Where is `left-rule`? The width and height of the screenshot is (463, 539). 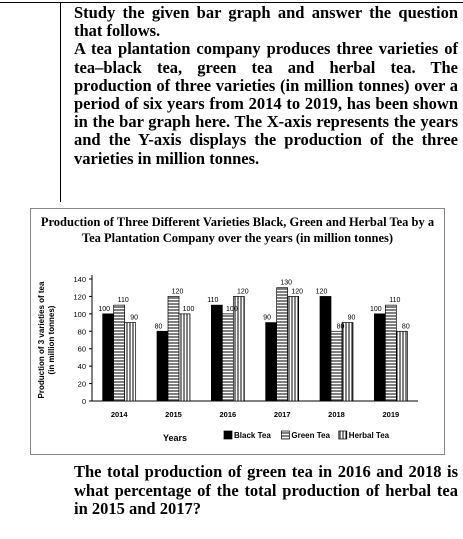
left-rule is located at coordinates (60, 102).